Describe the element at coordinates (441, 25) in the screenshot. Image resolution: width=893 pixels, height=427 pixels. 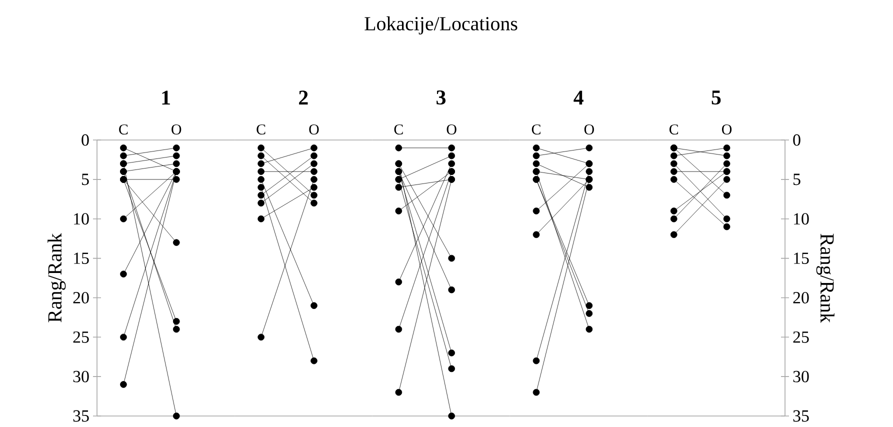
I see `text: Lokacije/Locations` at that location.